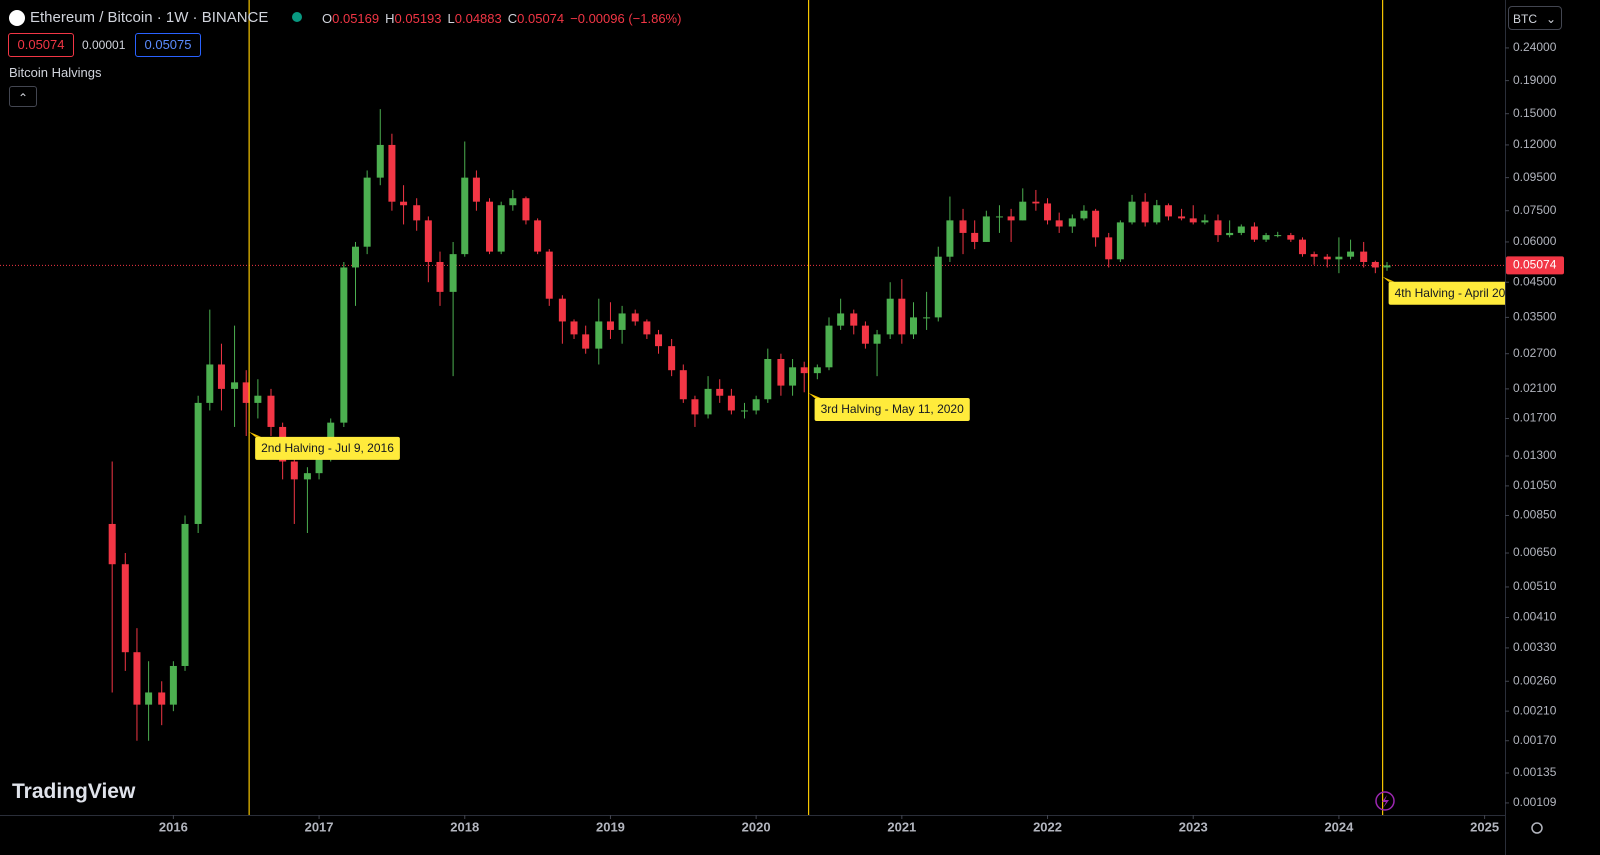 The width and height of the screenshot is (1600, 855). What do you see at coordinates (1535, 80) in the screenshot?
I see `y-tick-label: 0.19000` at bounding box center [1535, 80].